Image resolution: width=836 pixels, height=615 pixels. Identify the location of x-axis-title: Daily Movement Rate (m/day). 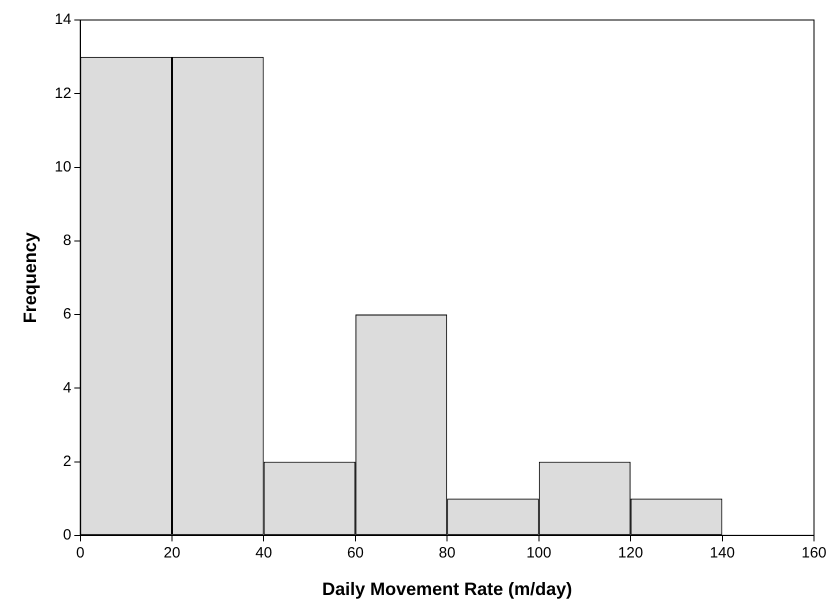
(447, 589).